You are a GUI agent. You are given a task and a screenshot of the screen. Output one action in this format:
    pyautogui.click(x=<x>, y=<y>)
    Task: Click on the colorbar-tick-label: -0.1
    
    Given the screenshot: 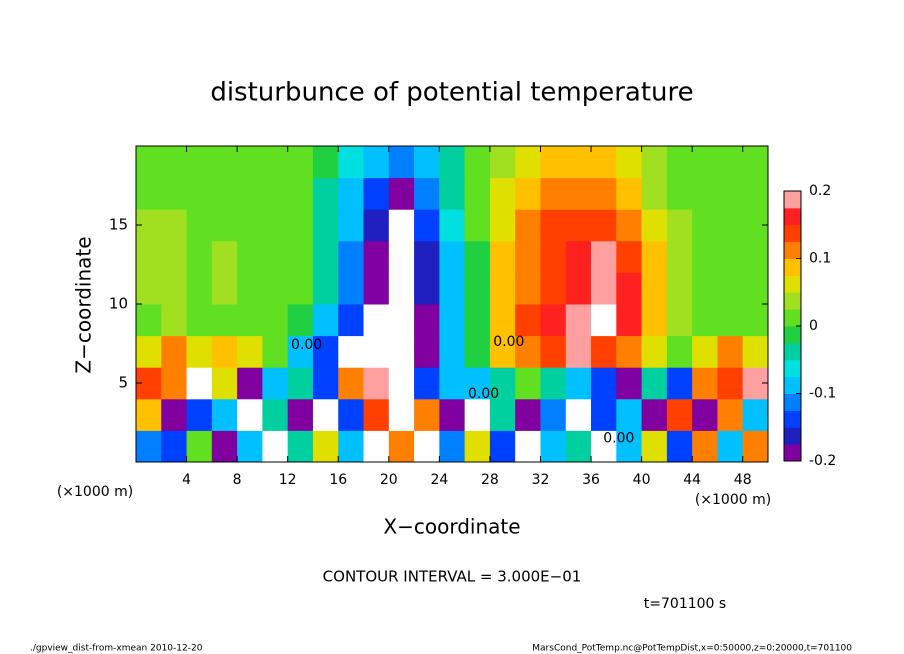 What is the action you would take?
    pyautogui.click(x=822, y=394)
    